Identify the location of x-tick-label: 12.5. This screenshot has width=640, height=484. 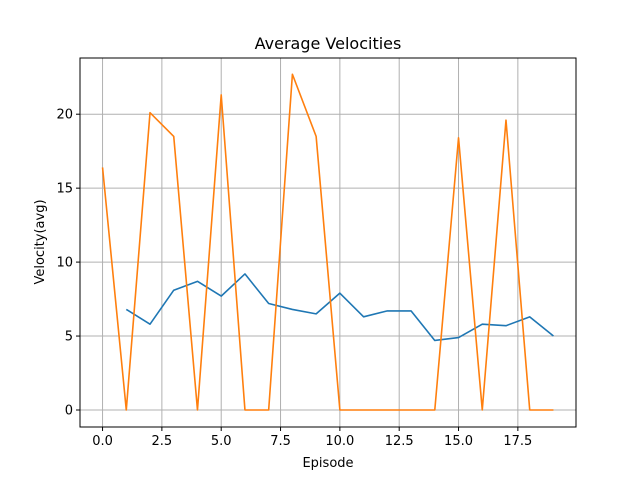
(399, 441).